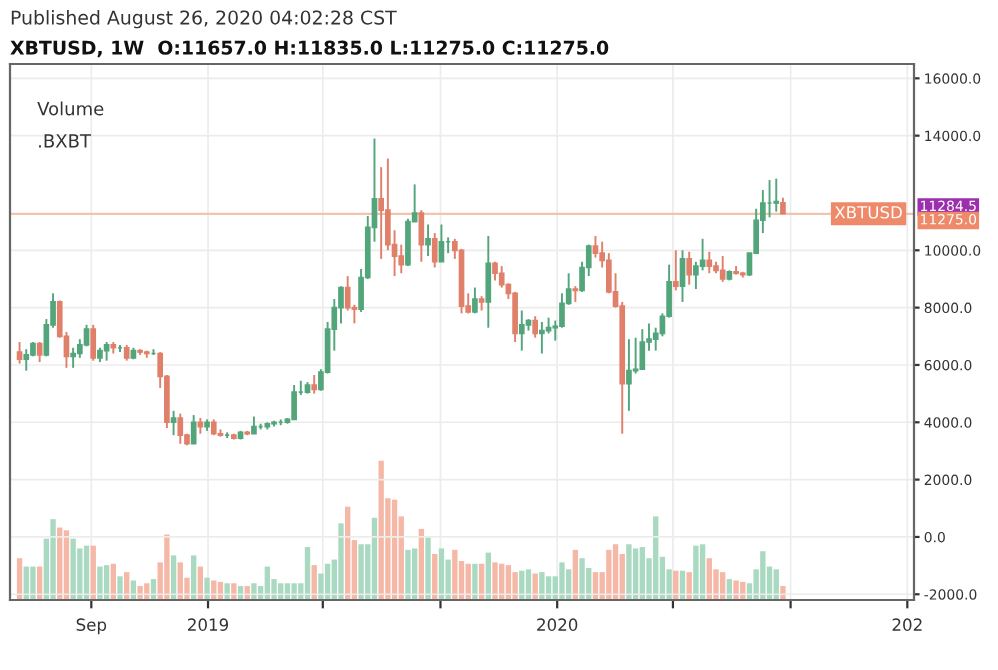 The height and width of the screenshot is (670, 998). What do you see at coordinates (557, 624) in the screenshot?
I see `x-tick-label: 2020` at bounding box center [557, 624].